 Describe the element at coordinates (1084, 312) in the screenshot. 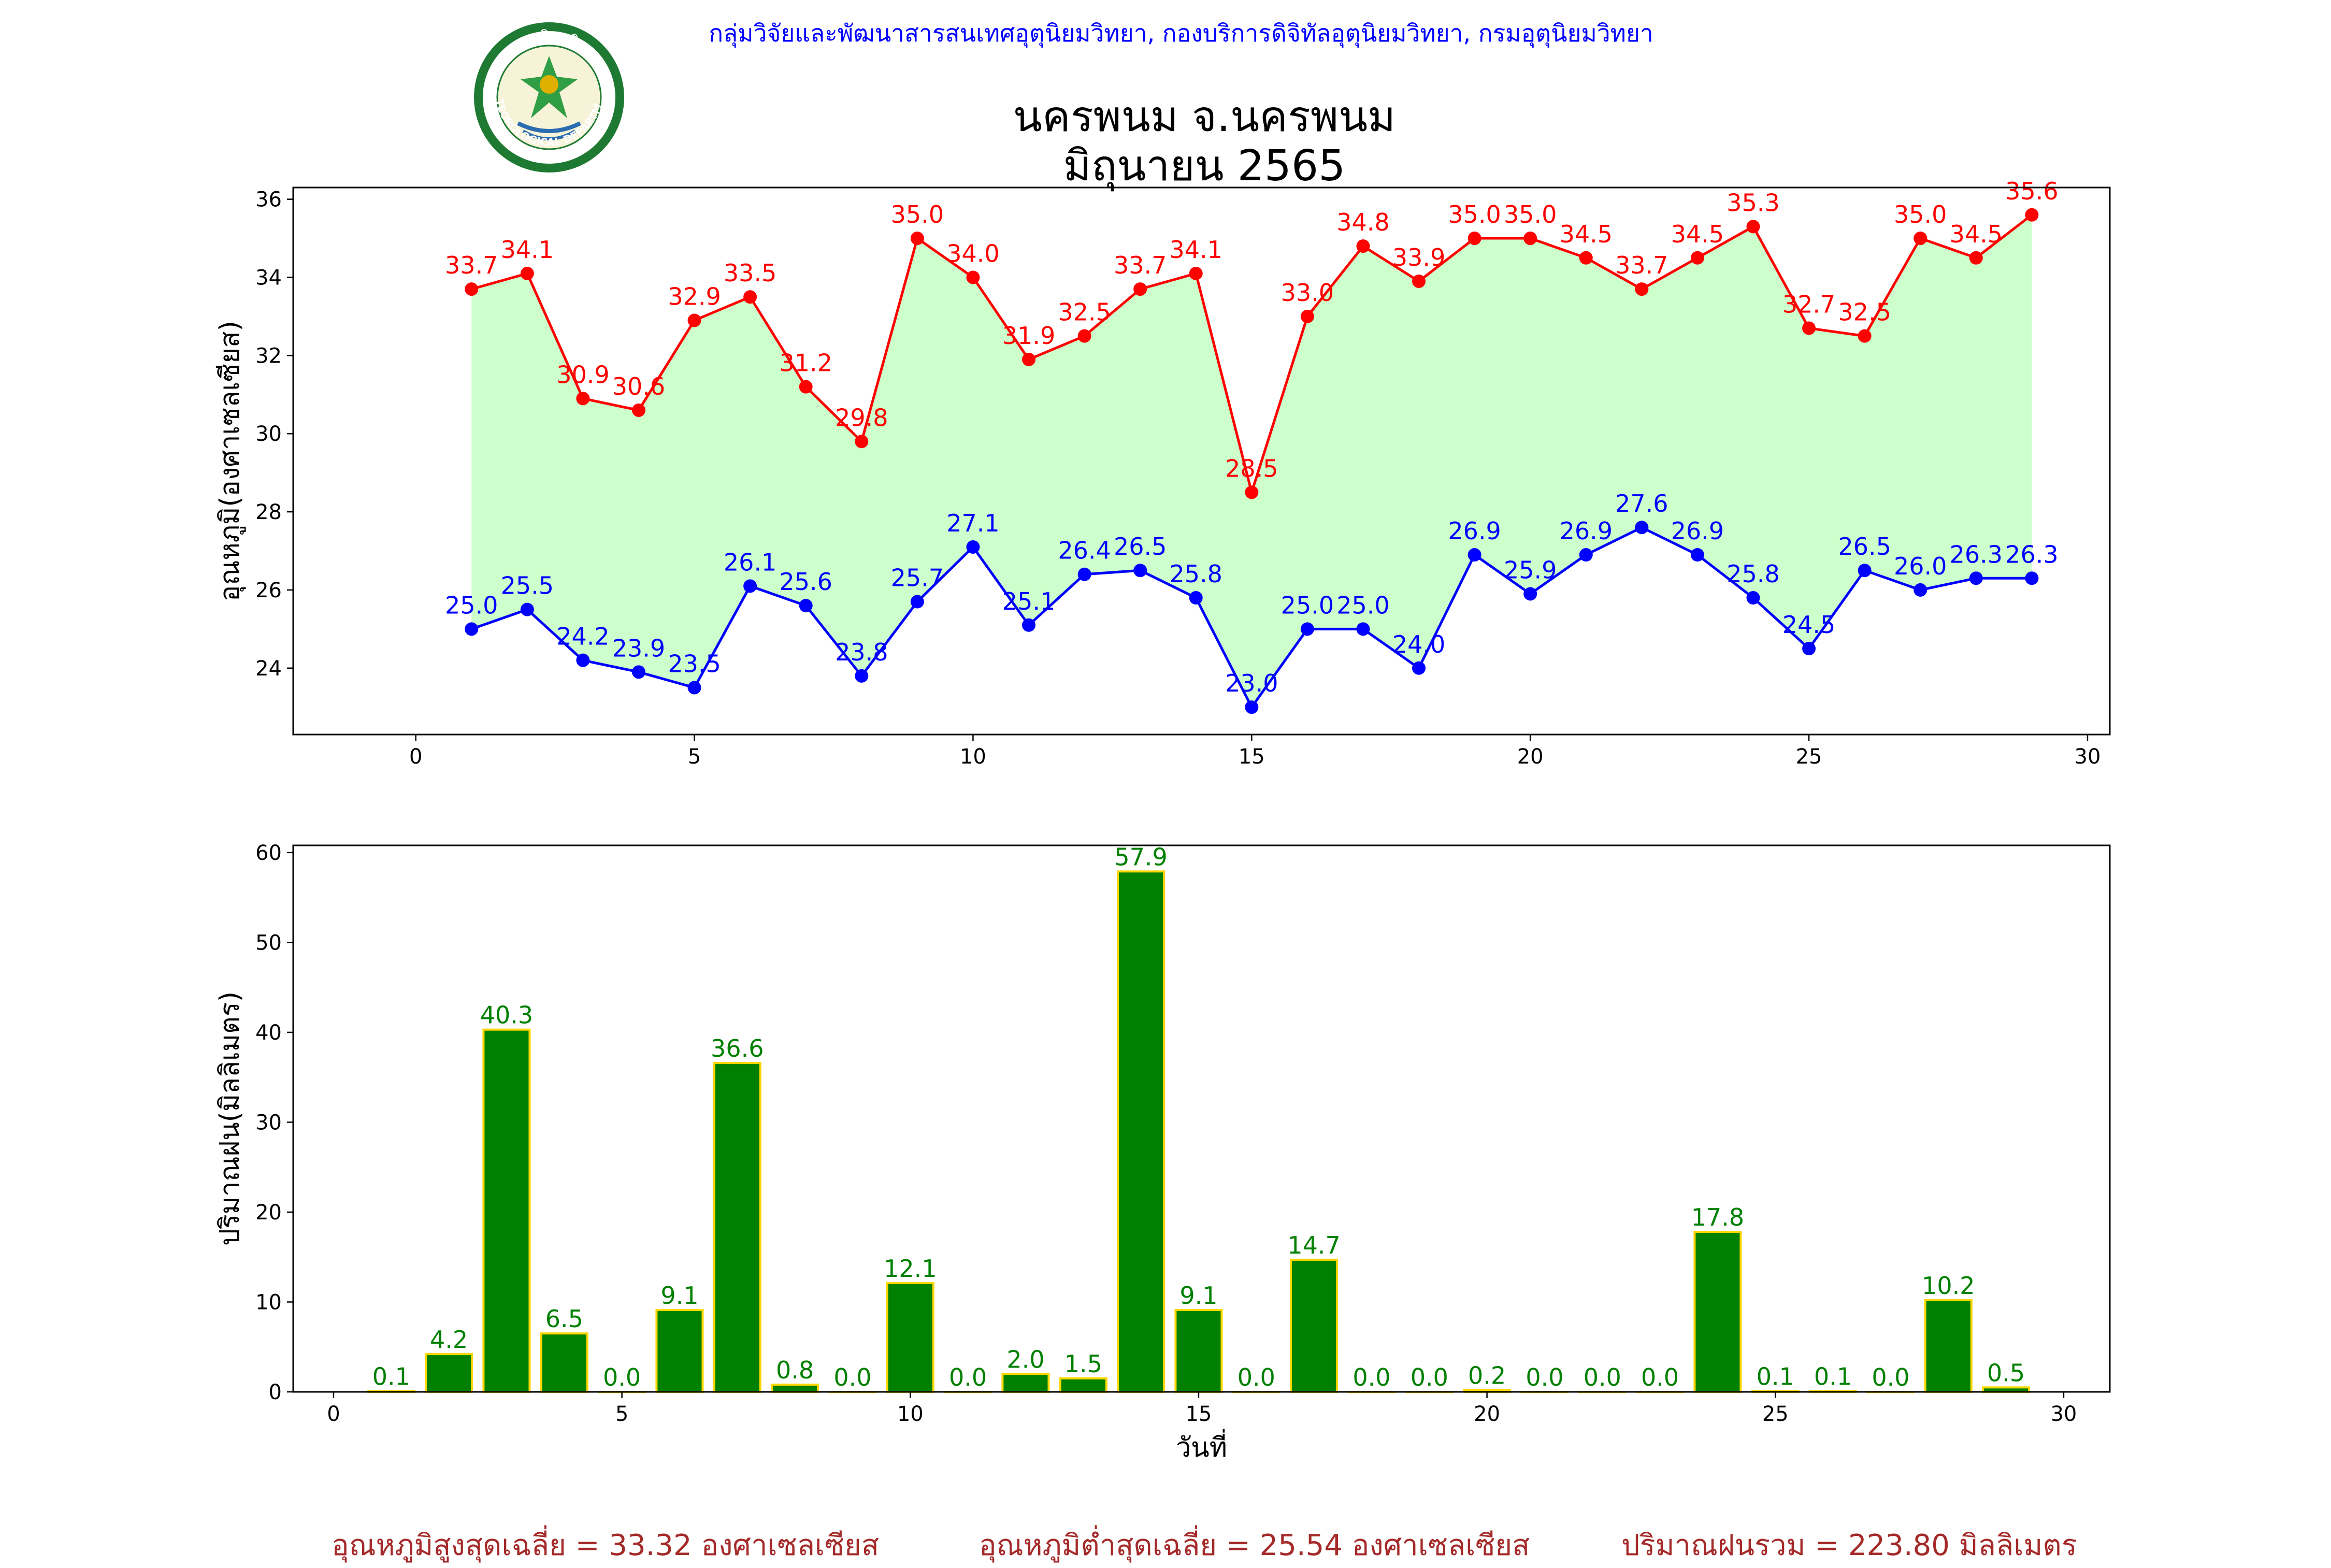

I see `max-temp-label: 32.5` at that location.